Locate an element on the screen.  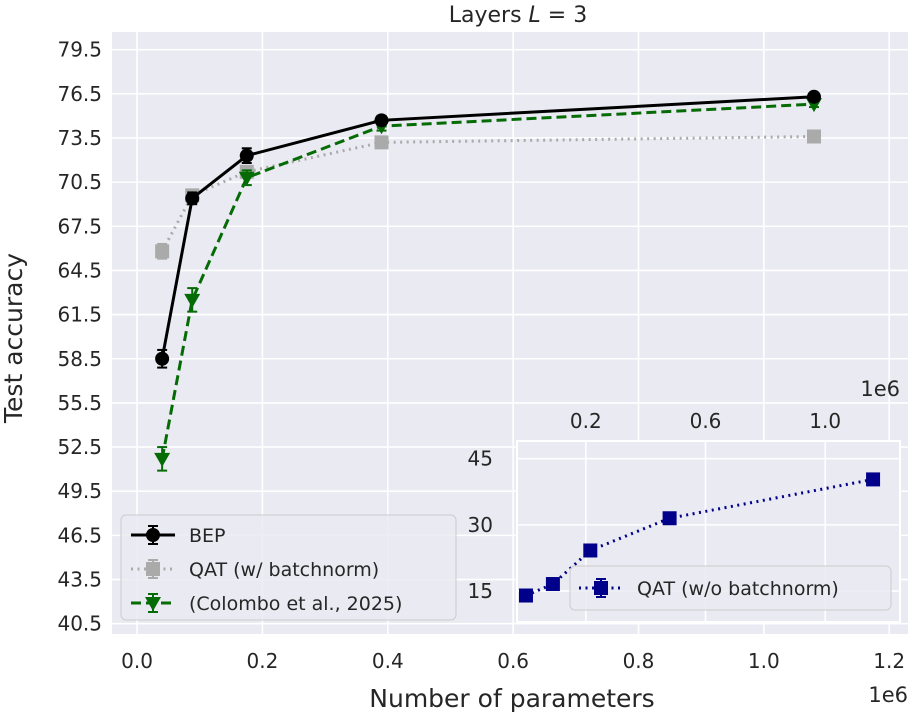
main-legend-item-1: QAT (w/ batchnorm) is located at coordinates (255, 570).